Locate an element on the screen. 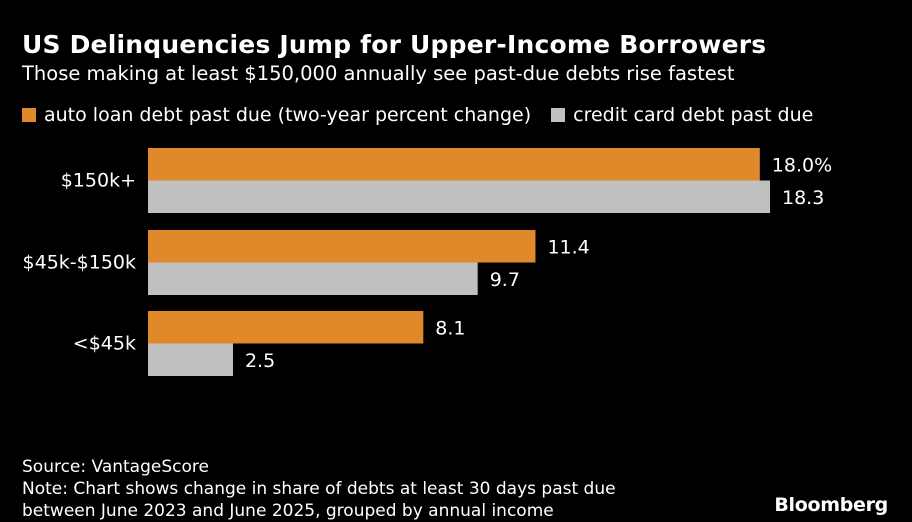  source-text: Source: VantageScore is located at coordinates (115, 467).